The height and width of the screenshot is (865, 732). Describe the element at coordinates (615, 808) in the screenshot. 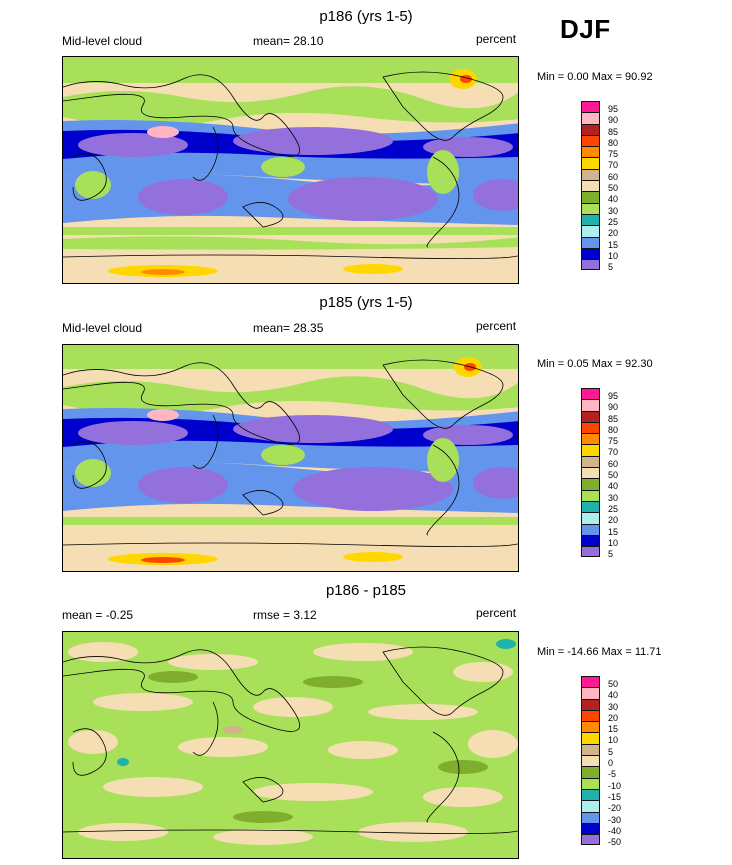

I see `colorbar-label: -20` at that location.